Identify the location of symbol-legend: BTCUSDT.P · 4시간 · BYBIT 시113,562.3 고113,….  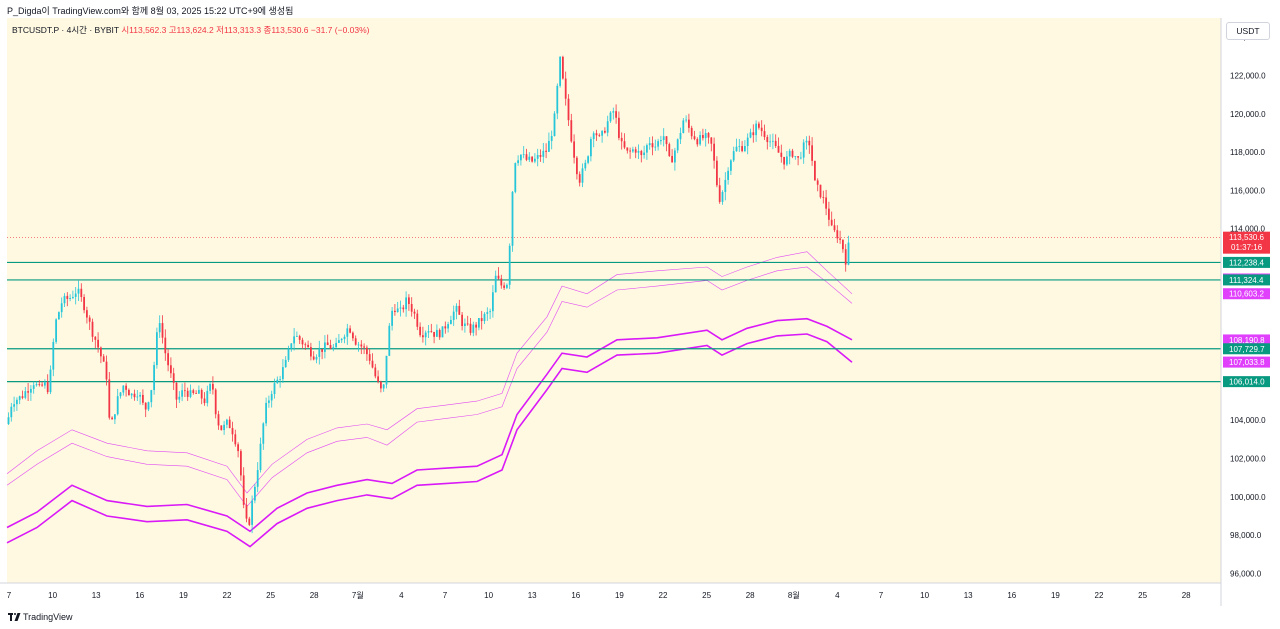
(191, 30).